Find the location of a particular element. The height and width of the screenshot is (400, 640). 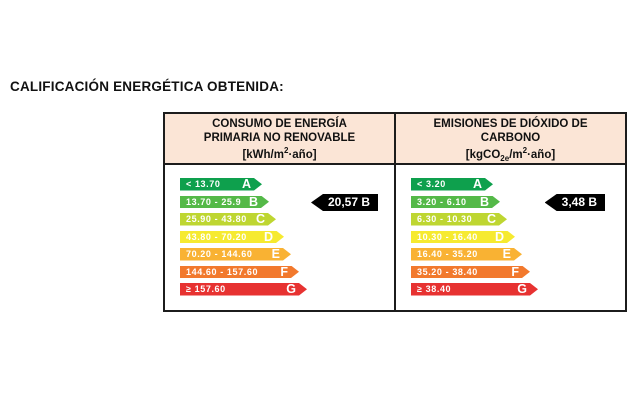

bar-range-label: 6.30 - 10.30 is located at coordinates (445, 219).